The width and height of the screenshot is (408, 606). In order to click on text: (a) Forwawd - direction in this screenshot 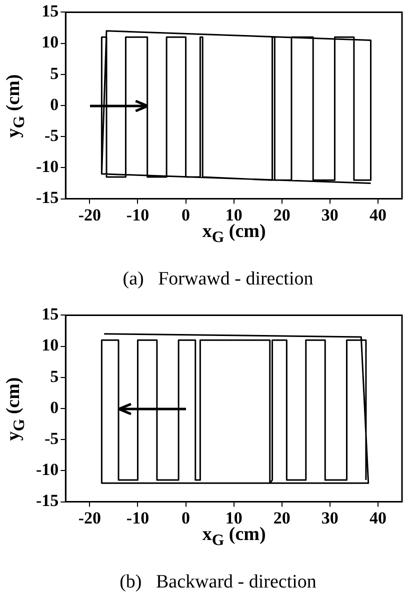, I will do `click(218, 279)`.